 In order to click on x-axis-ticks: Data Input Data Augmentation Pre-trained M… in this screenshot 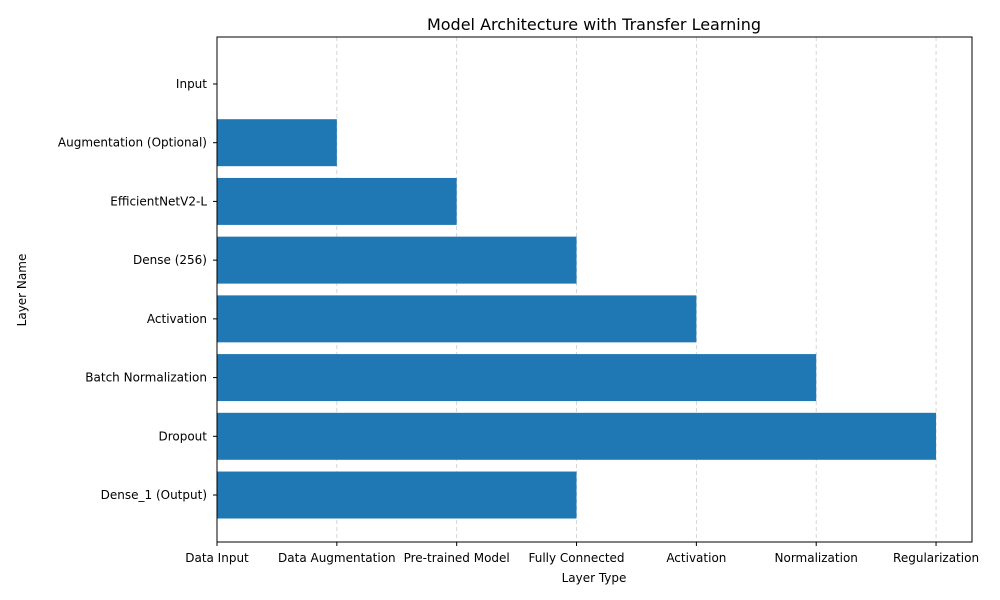, I will do `click(582, 553)`.